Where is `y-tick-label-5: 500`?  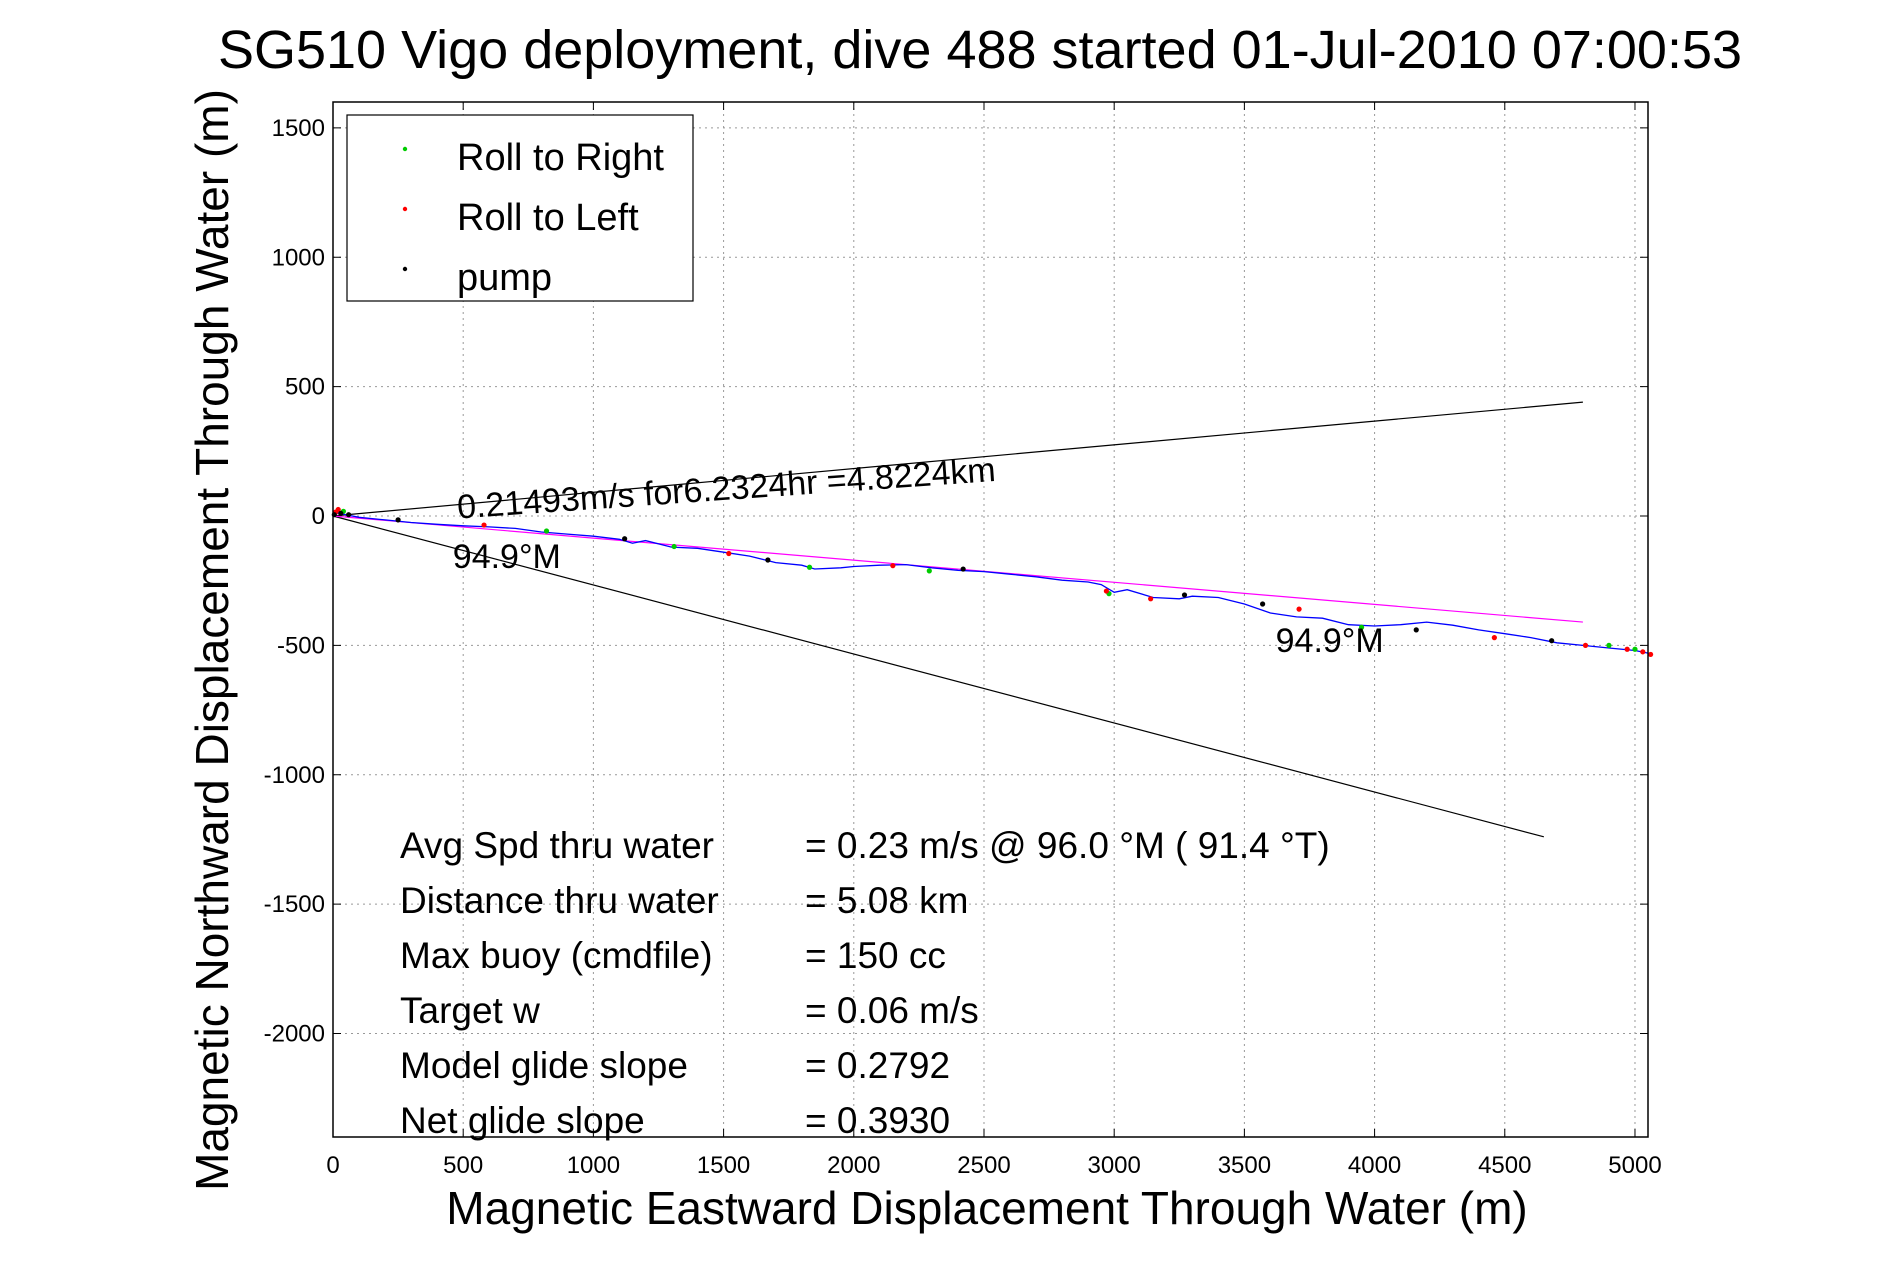 y-tick-label-5: 500 is located at coordinates (305, 387).